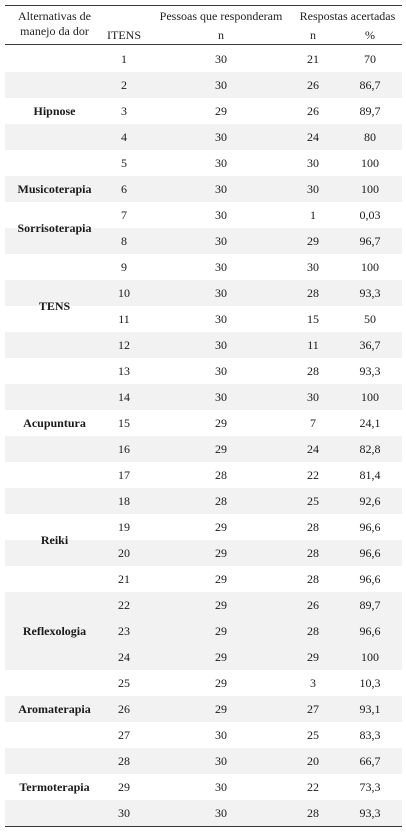 The height and width of the screenshot is (832, 406). I want to click on header-n-correct: n, so click(313, 35).